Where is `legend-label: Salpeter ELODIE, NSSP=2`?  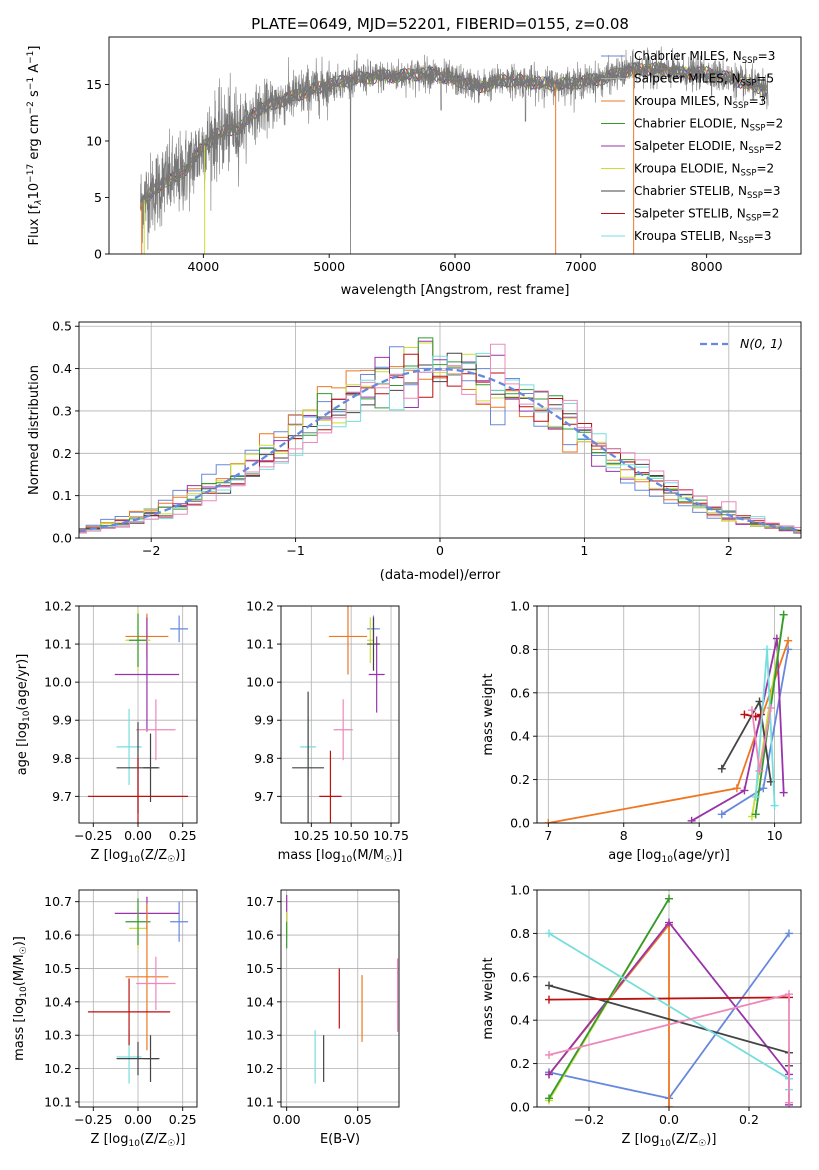 legend-label: Salpeter ELODIE, NSSP=2 is located at coordinates (708, 147).